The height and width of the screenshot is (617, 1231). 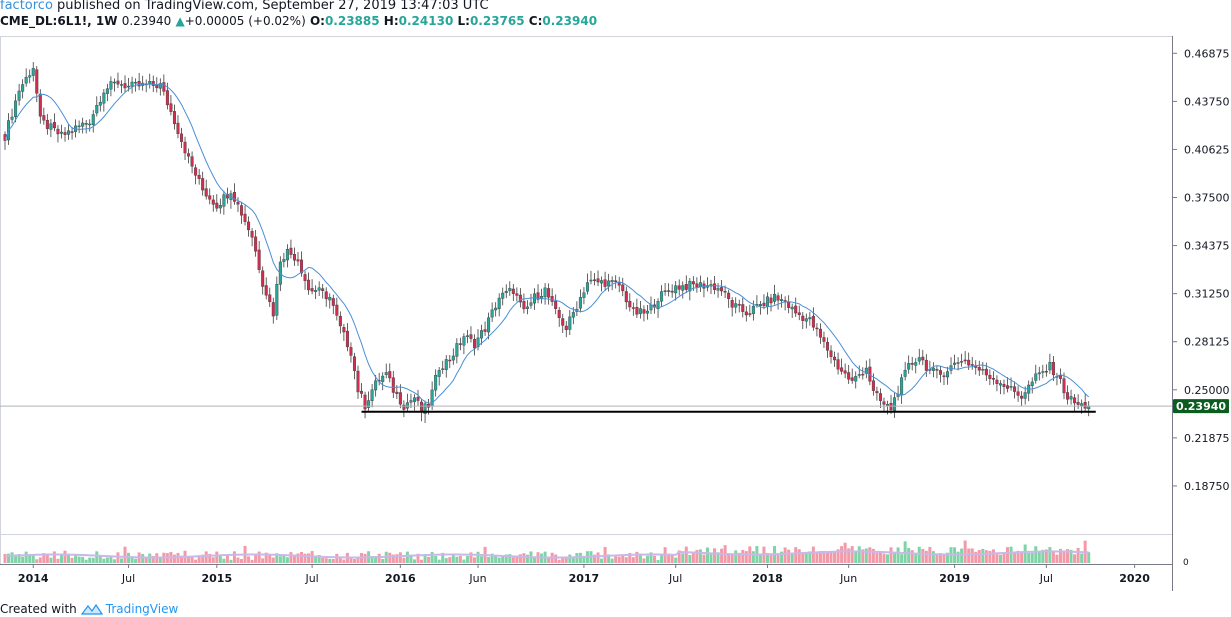 What do you see at coordinates (391, 21) in the screenshot?
I see `high-label: H:` at bounding box center [391, 21].